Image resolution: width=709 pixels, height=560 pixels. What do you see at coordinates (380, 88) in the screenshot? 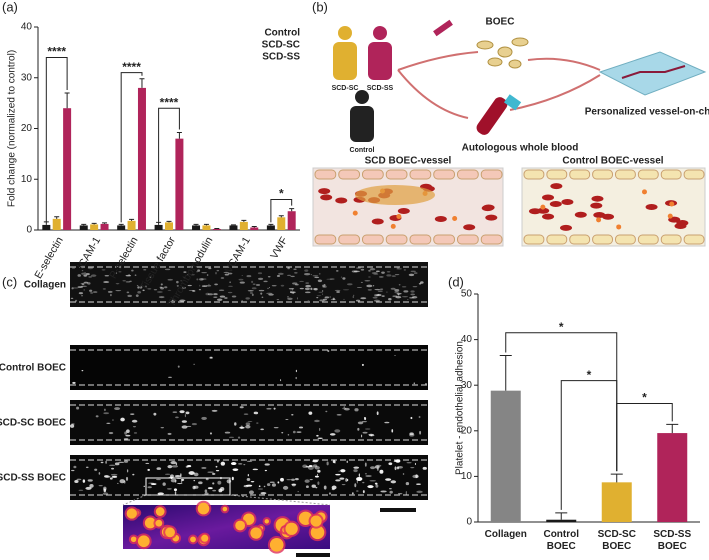
I see `person-label: SCD-SS` at bounding box center [380, 88].